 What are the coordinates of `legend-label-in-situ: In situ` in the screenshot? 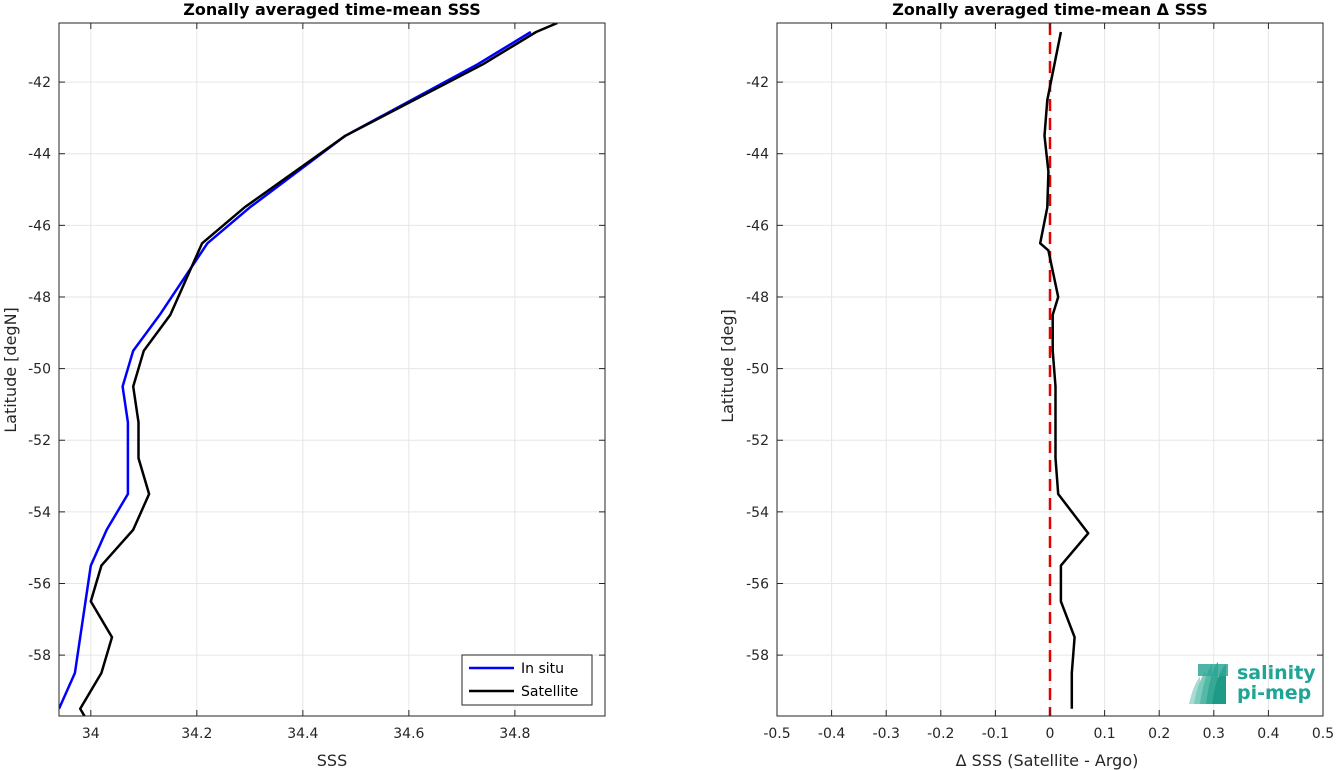 It's located at (542, 669).